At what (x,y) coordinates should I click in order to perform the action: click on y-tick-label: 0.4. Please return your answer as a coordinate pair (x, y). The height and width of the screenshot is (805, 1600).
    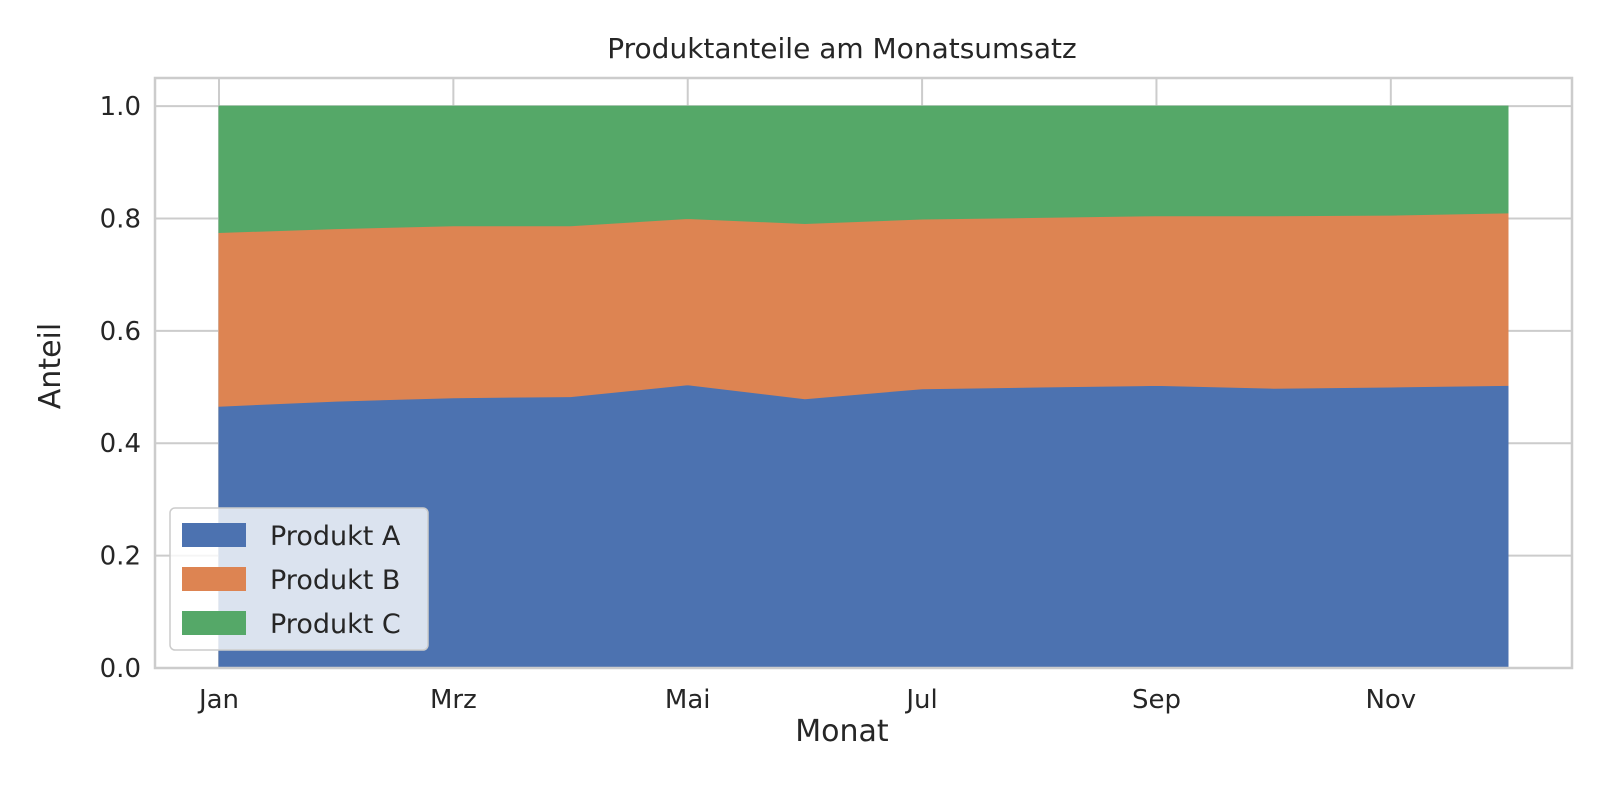
    Looking at the image, I should click on (120, 444).